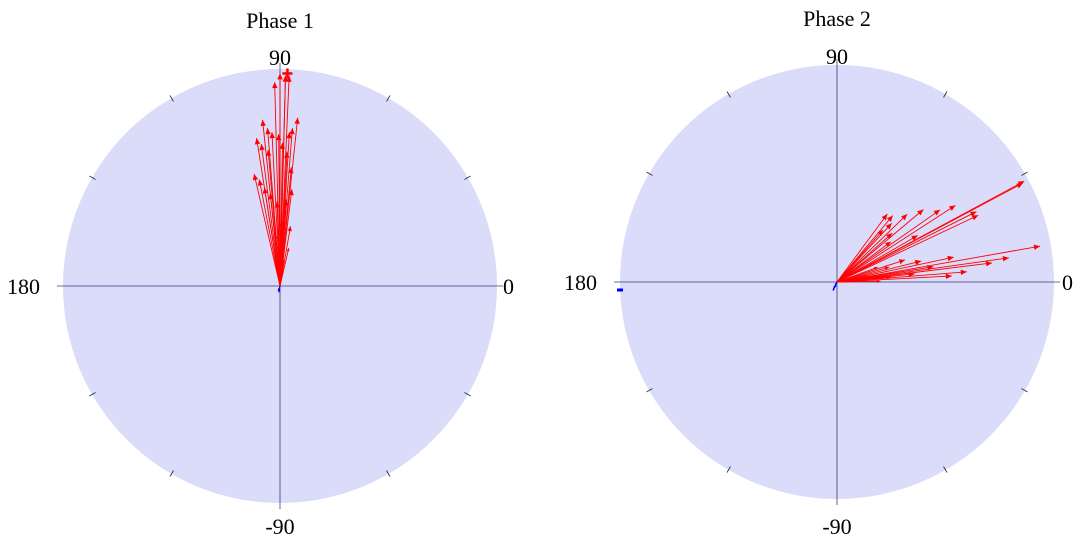 The height and width of the screenshot is (541, 1077). What do you see at coordinates (279, 526) in the screenshot?
I see `phase-1-label-south: -90` at bounding box center [279, 526].